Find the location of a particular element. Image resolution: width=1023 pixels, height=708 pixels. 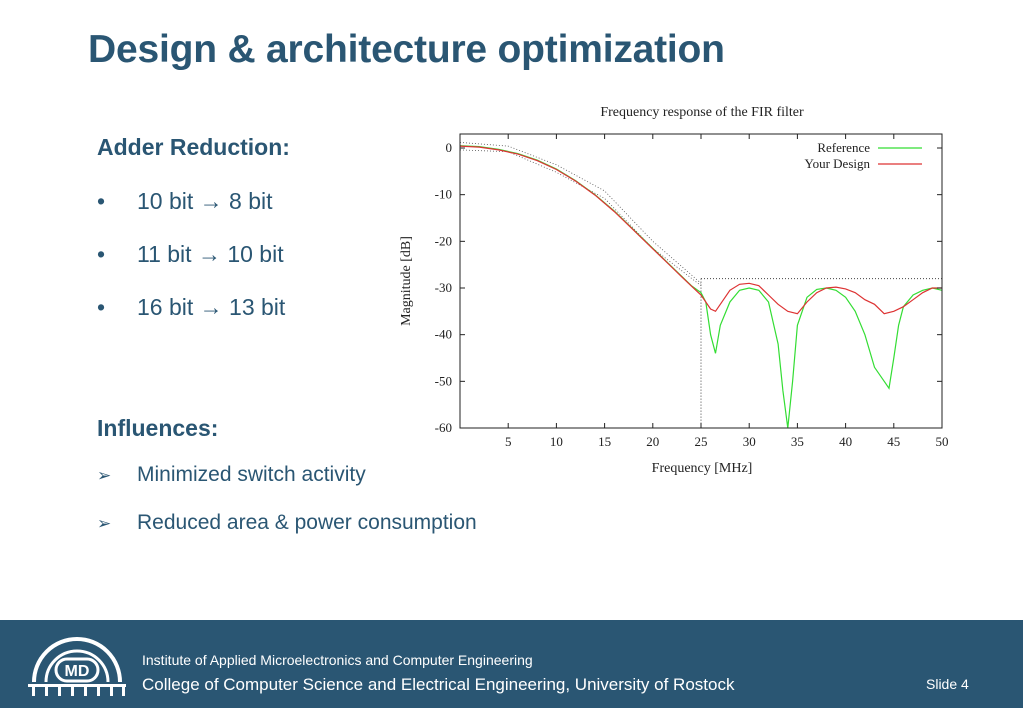

slide-title: Design & architecture optimization is located at coordinates (406, 49).